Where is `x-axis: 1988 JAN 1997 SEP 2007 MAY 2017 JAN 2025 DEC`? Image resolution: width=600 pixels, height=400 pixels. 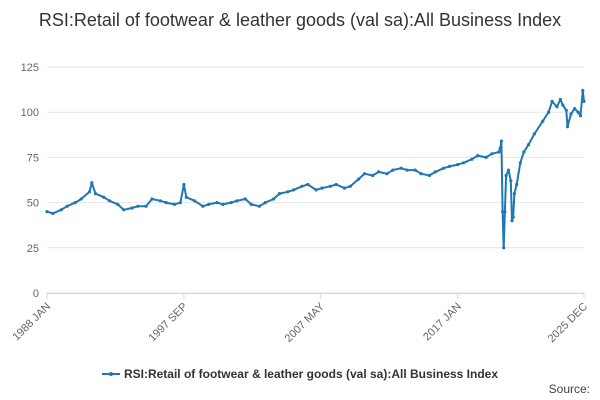
x-axis: 1988 JAN 1997 SEP 2007 MAY 2017 JAN 2025 DEC is located at coordinates (300, 319).